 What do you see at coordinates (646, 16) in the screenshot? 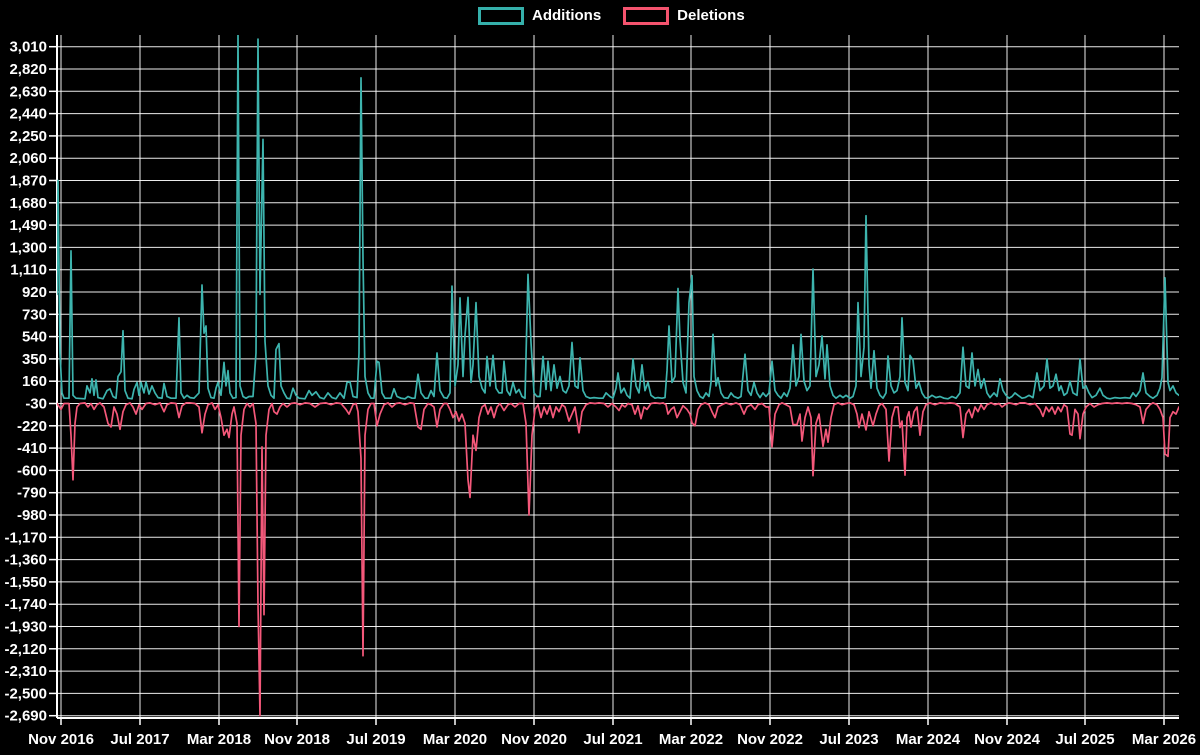
I see `deletions-swatch-icon` at bounding box center [646, 16].